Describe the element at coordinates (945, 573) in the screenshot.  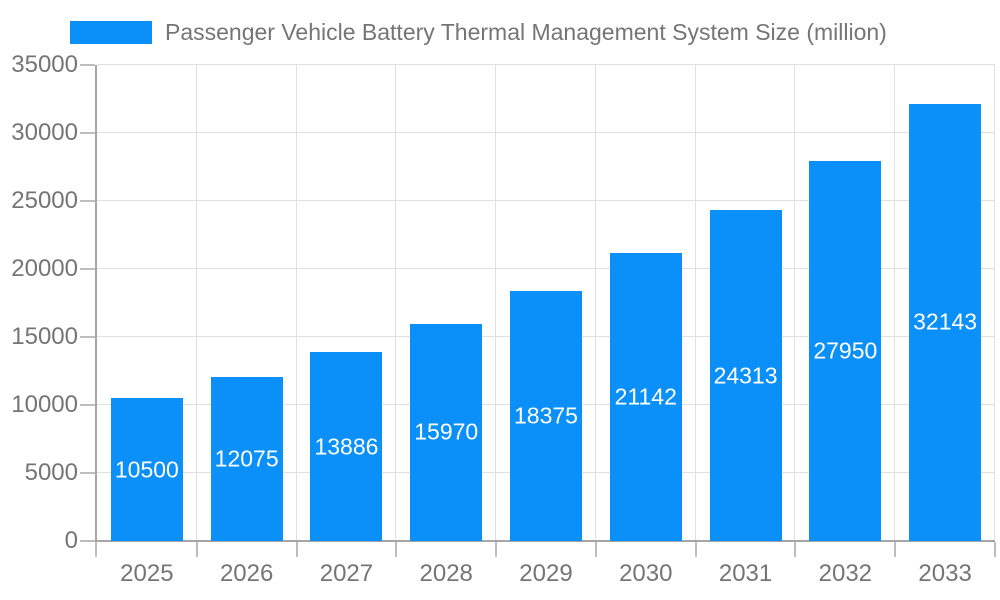
I see `x-tick-label: 2033` at that location.